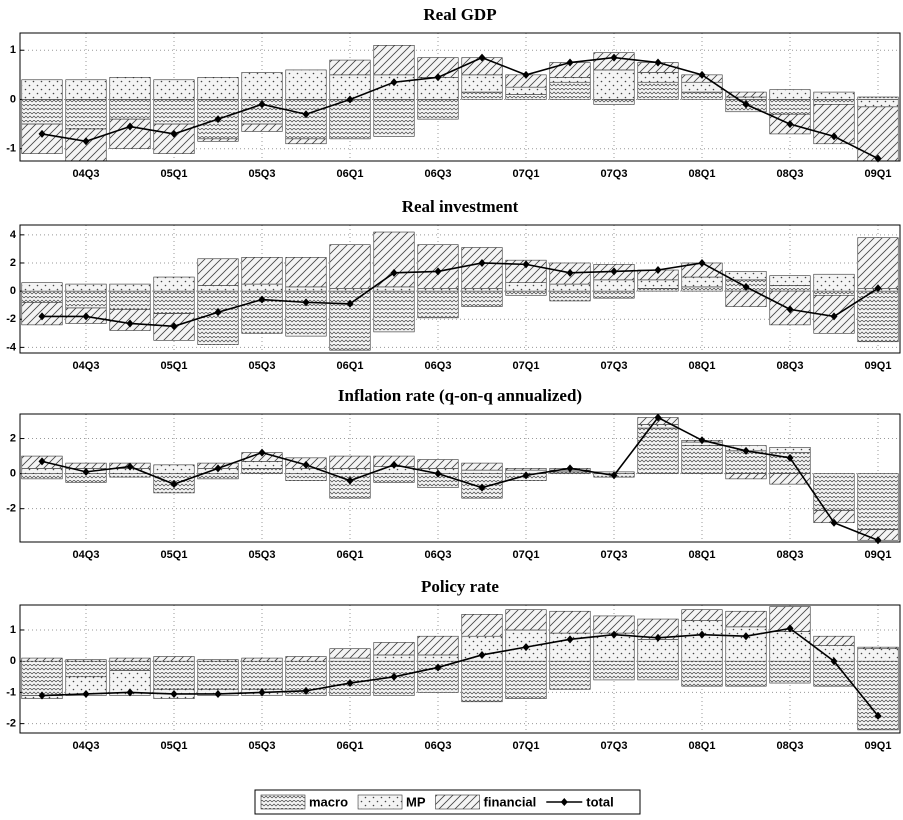  What do you see at coordinates (13, 50) in the screenshot?
I see `y-tick-label: 1` at bounding box center [13, 50].